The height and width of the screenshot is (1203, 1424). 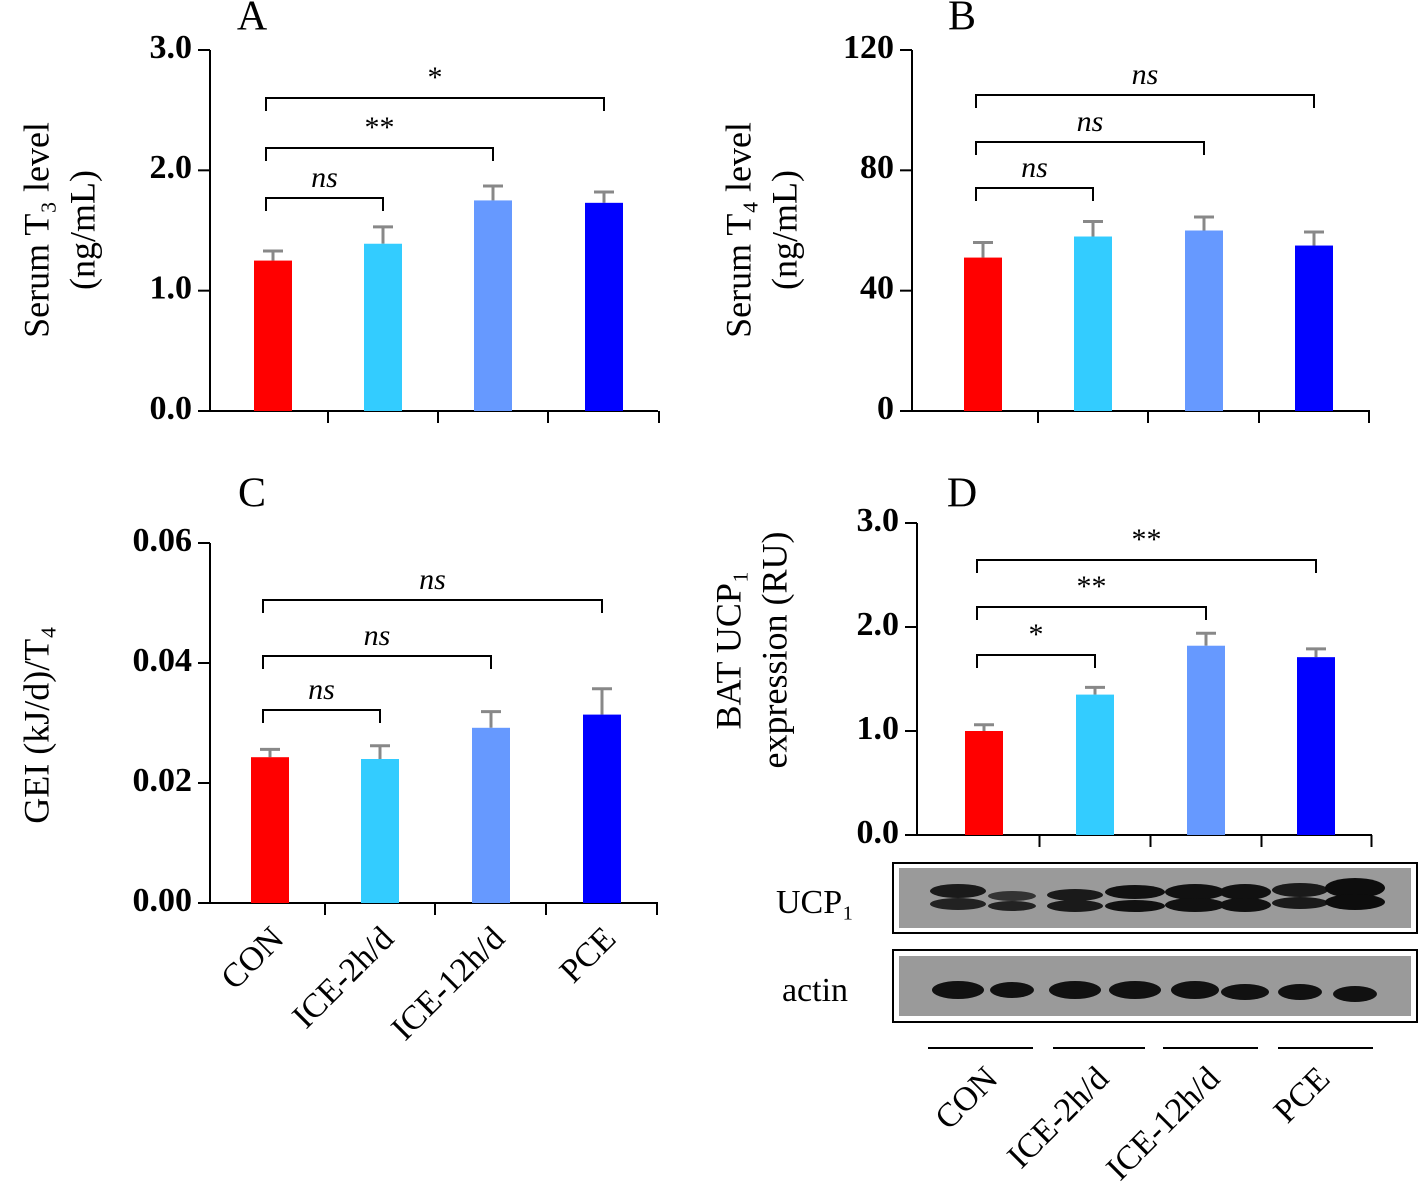 I want to click on blot-actin, so click(x=1155, y=986).